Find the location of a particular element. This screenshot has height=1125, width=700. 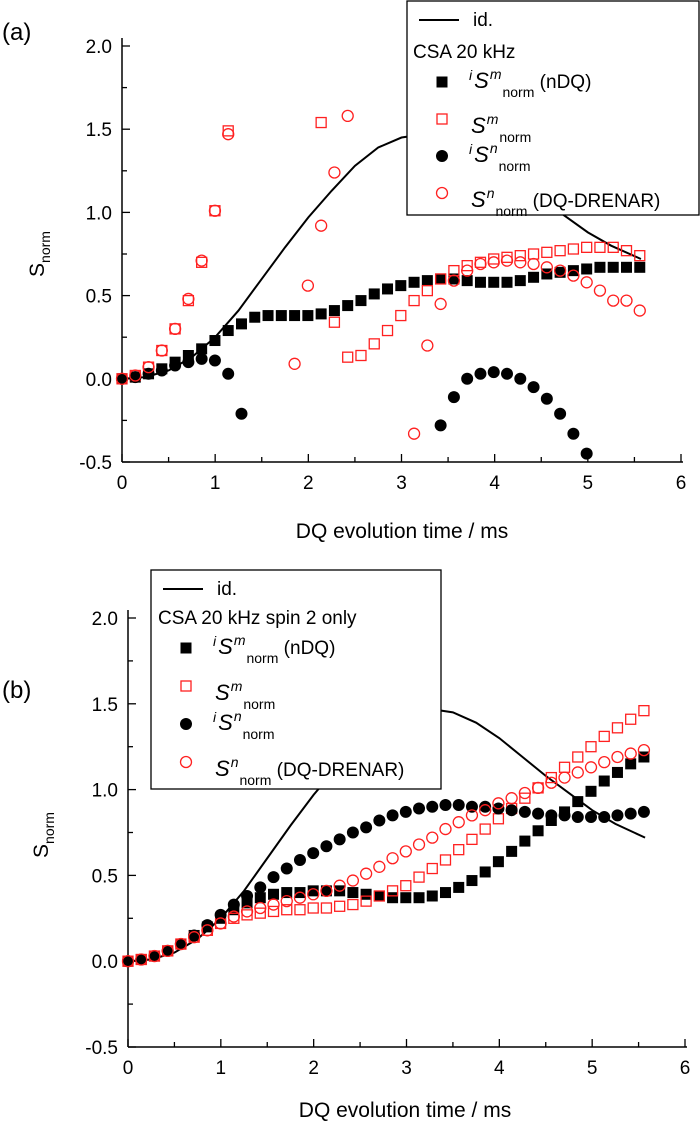

y-tick-label: 1.5 is located at coordinates (105, 705).